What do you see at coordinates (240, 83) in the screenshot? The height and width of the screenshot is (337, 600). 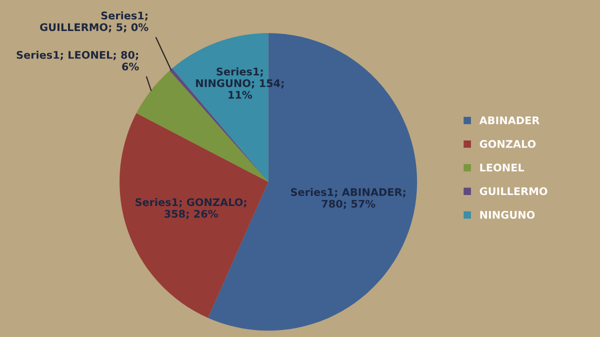 I see `data-label: Series1; NINGUNO; 154; 11%` at bounding box center [240, 83].